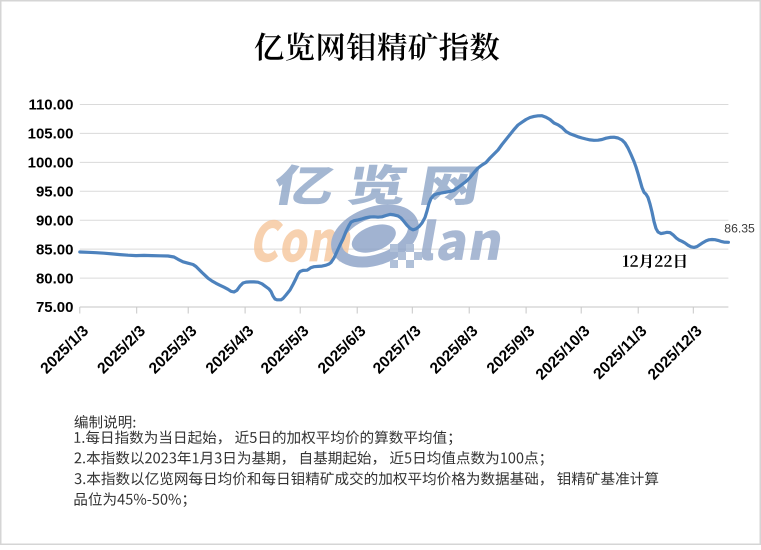  Describe the element at coordinates (50, 105) in the screenshot. I see `svg-text: 110.00` at that location.